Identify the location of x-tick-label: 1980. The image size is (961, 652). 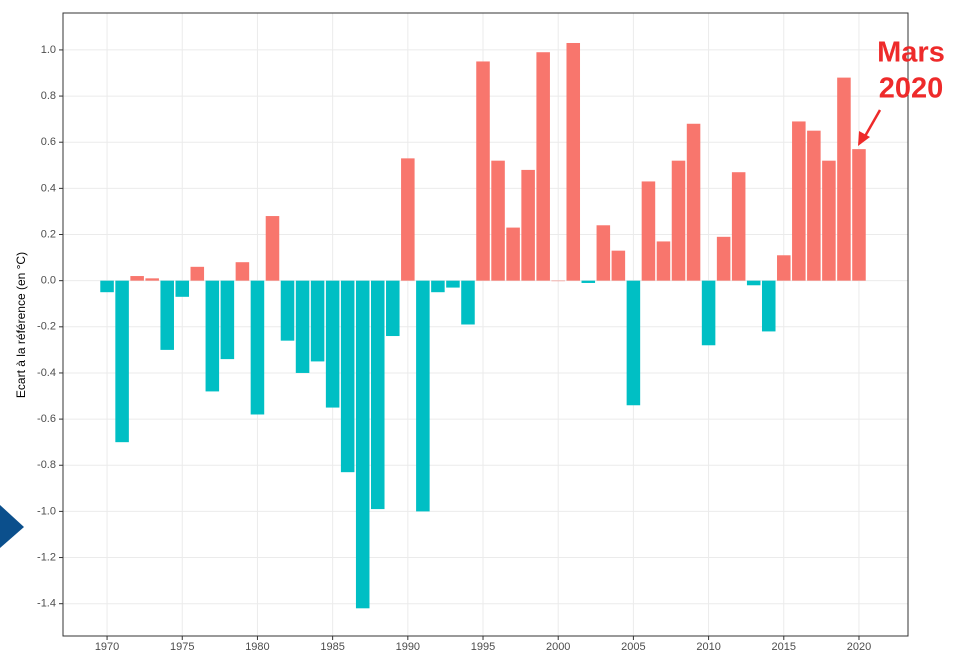
(257, 646).